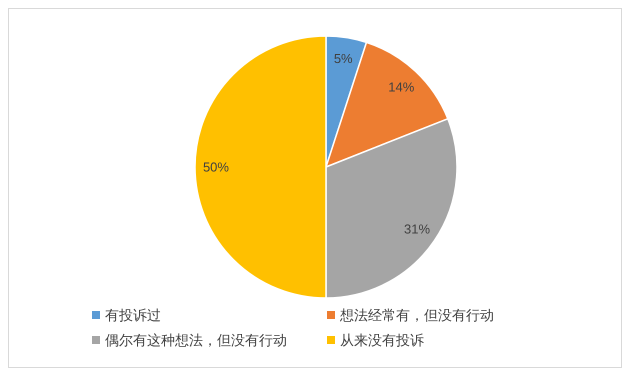 The image size is (630, 376). Describe the element at coordinates (416, 315) in the screenshot. I see `legend-label: 想法经常有，但没有行动` at that location.